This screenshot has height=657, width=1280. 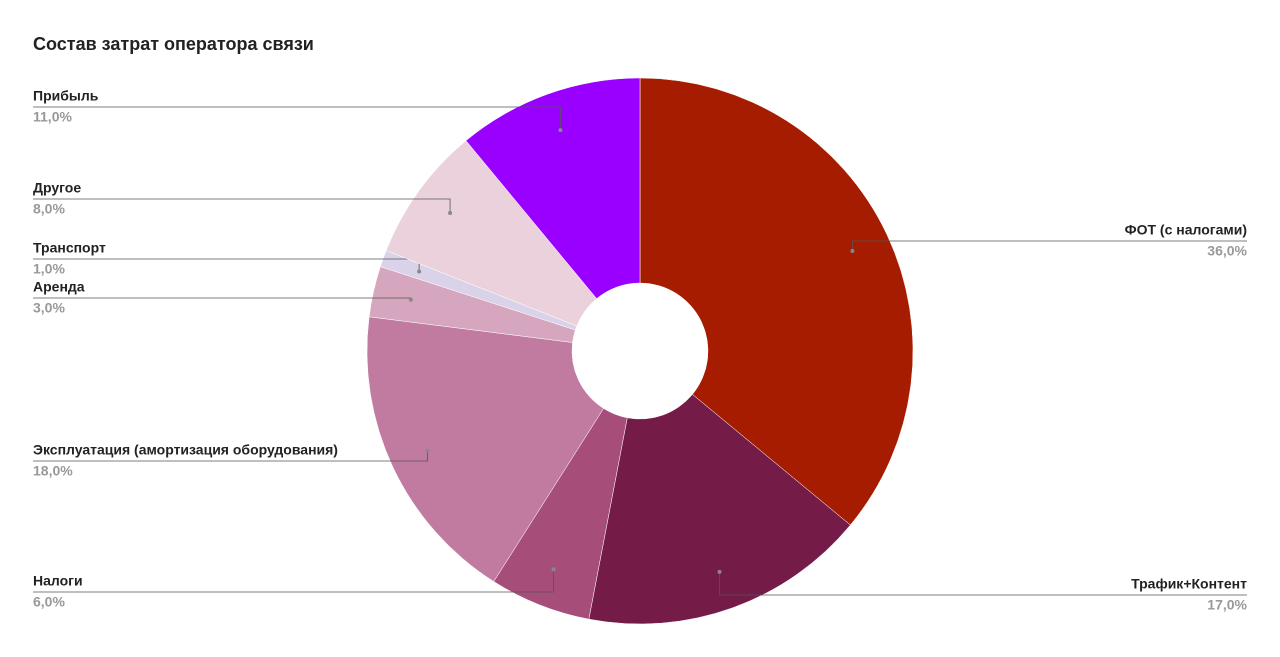 What do you see at coordinates (58, 581) in the screenshot?
I see `slice-label: Налоги` at bounding box center [58, 581].